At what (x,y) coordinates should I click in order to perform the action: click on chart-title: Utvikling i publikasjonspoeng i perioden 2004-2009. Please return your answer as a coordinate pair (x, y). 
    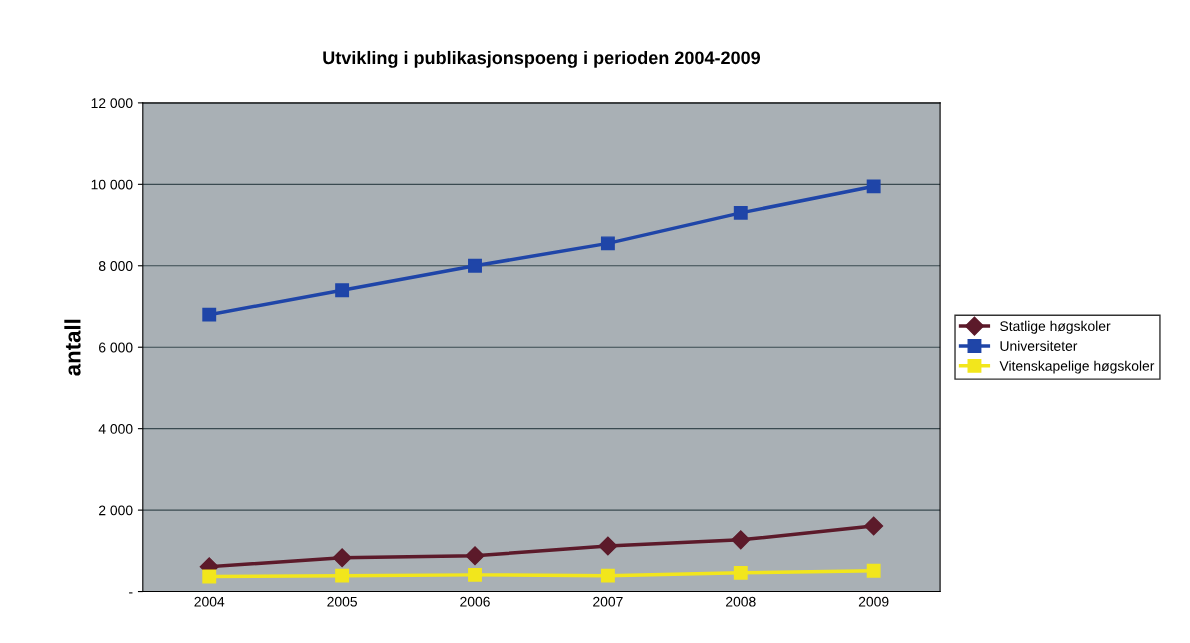
    Looking at the image, I should click on (542, 59).